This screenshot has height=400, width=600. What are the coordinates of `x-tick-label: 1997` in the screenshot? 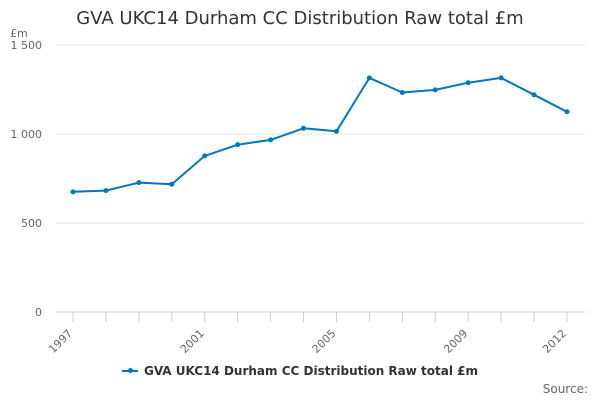 It's located at (60, 341).